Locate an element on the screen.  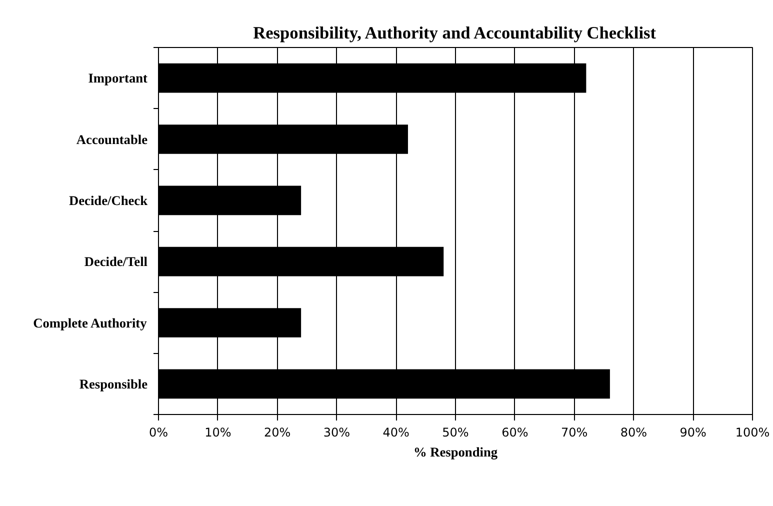
y-tick-label: Decide/Tell is located at coordinates (116, 262).